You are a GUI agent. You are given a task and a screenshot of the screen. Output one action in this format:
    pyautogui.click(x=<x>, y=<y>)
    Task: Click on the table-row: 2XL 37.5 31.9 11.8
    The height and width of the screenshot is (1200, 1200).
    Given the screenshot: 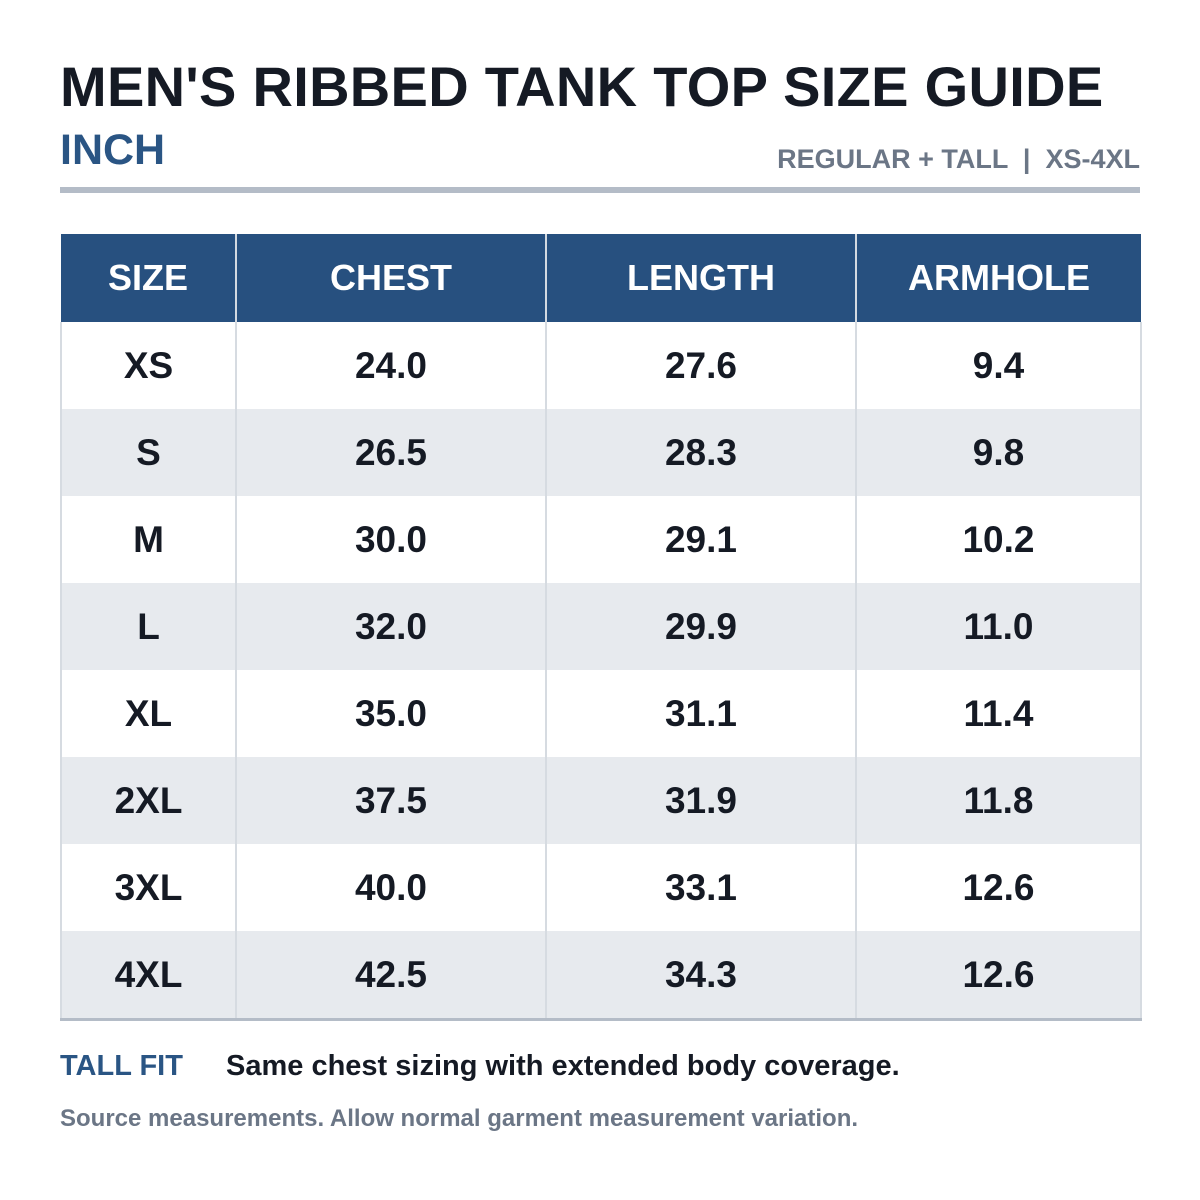 What is the action you would take?
    pyautogui.click(x=601, y=800)
    